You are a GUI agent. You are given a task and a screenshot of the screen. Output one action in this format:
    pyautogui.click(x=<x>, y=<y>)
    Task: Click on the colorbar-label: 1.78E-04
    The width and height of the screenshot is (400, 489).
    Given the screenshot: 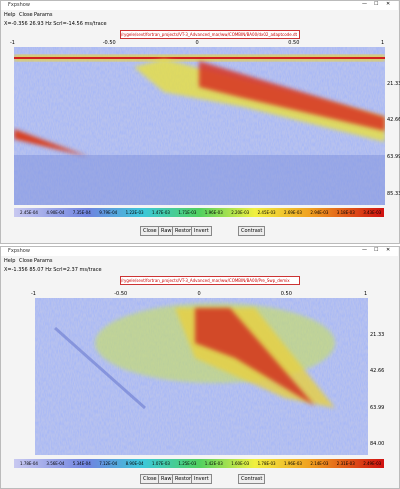 What is the action you would take?
    pyautogui.click(x=29, y=463)
    